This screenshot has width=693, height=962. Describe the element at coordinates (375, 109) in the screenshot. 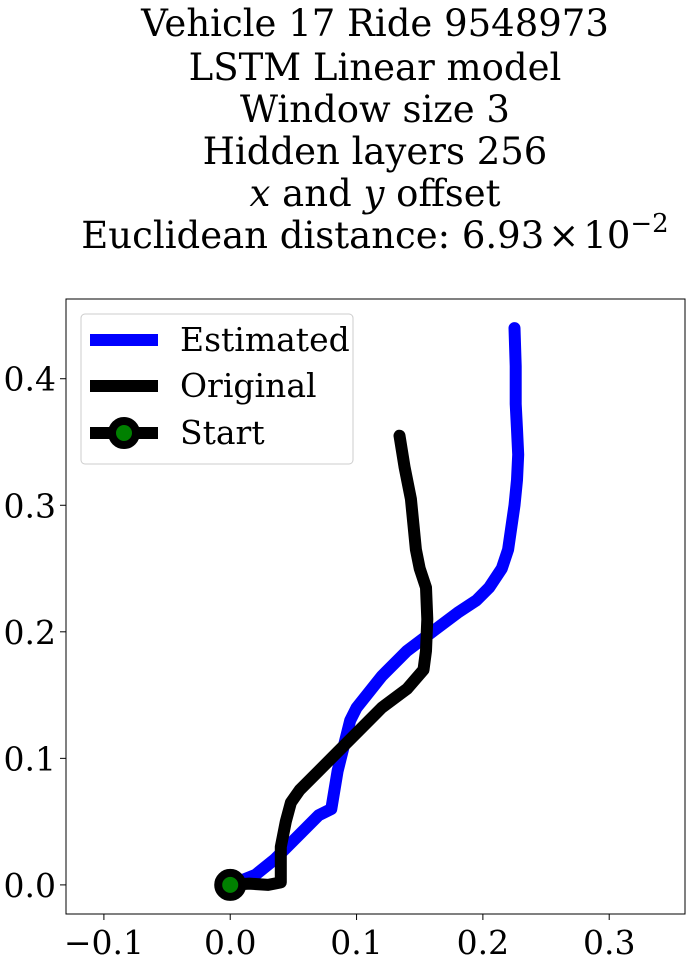

I see `title-line-3: Window size 3` at that location.